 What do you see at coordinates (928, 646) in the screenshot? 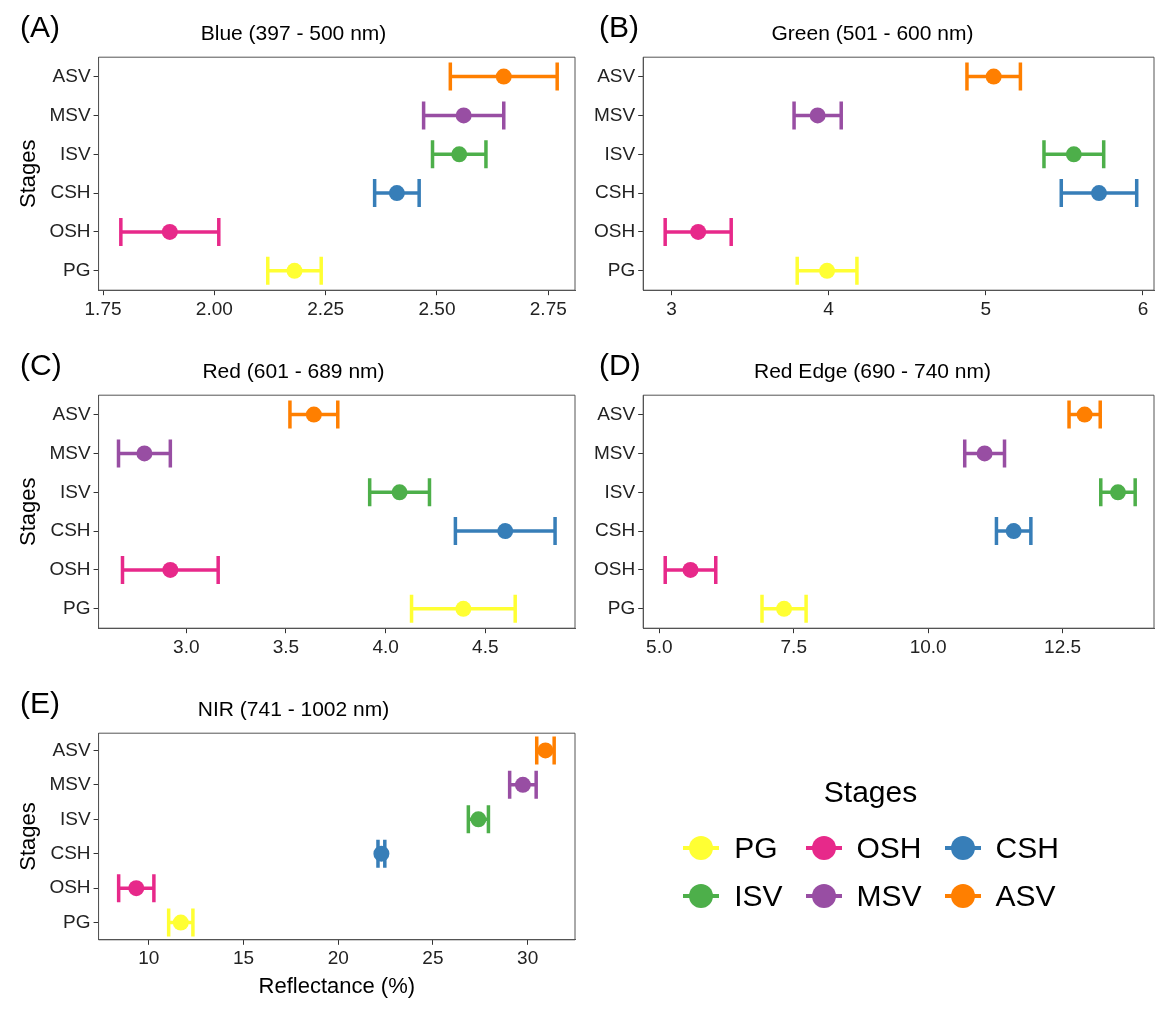
I see `x-tick-label: 10.0` at bounding box center [928, 646].